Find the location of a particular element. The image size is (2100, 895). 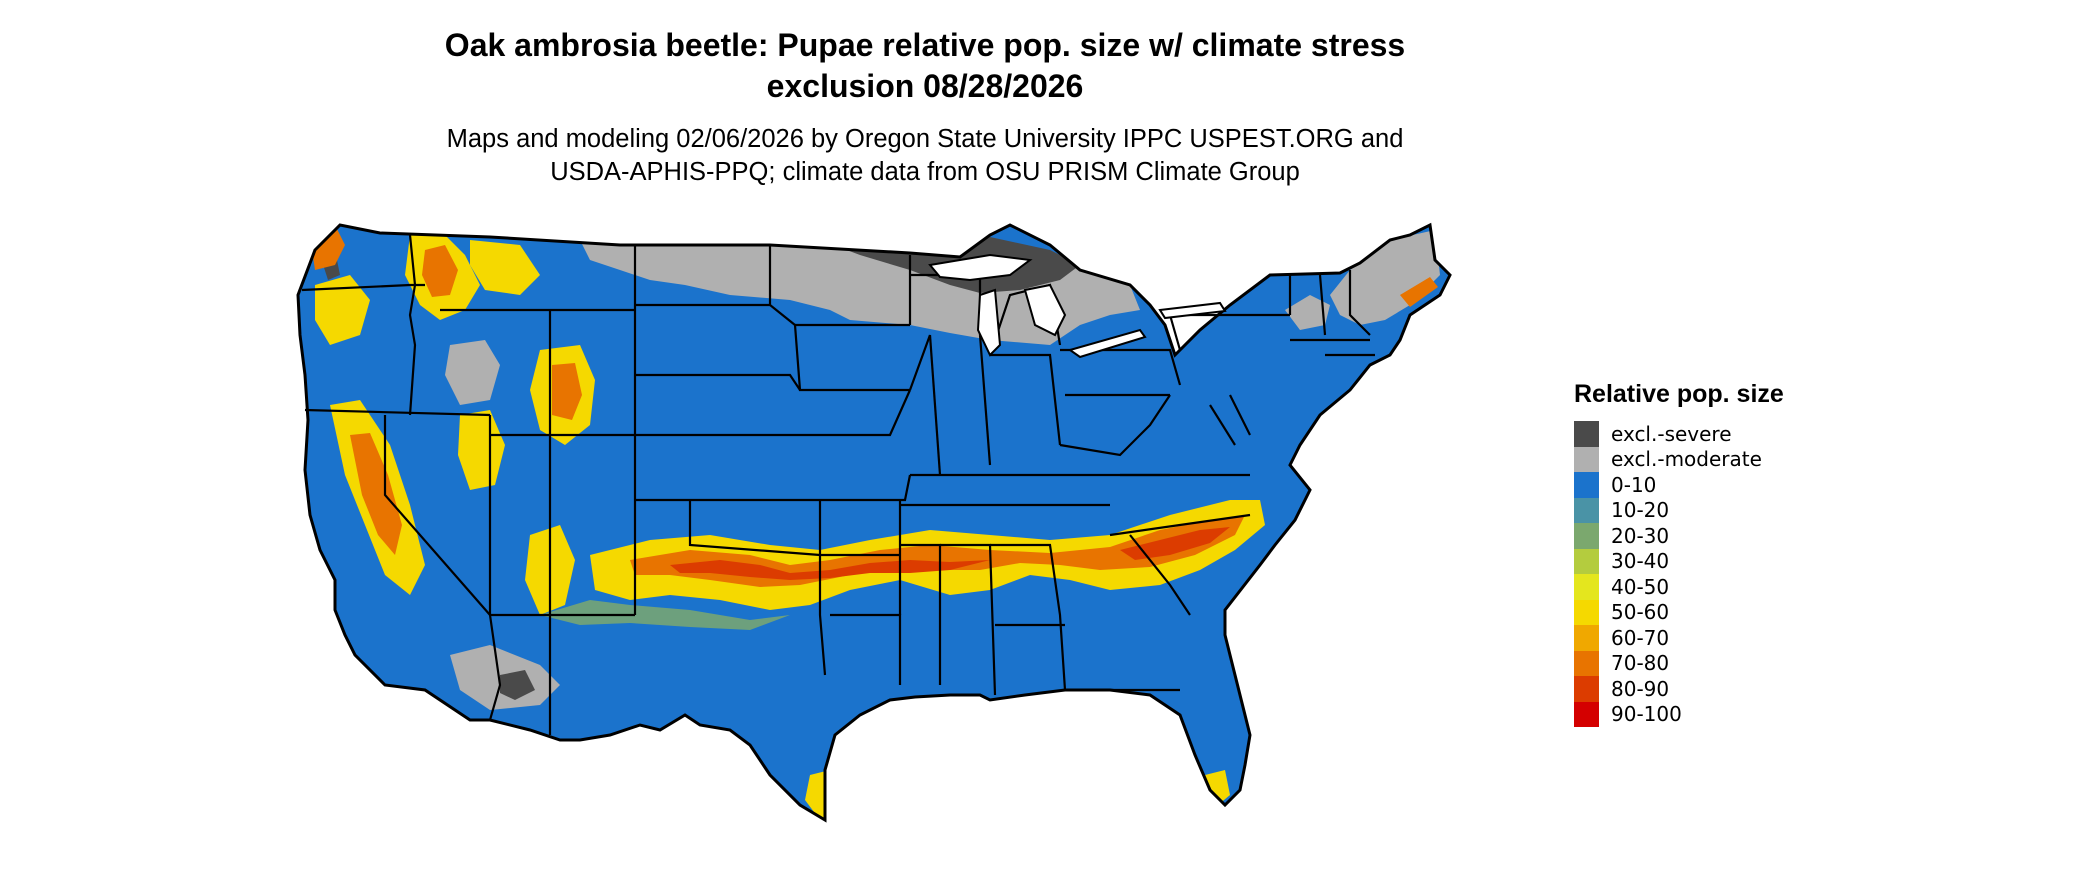

legend-label: 70-80 is located at coordinates (1640, 663).